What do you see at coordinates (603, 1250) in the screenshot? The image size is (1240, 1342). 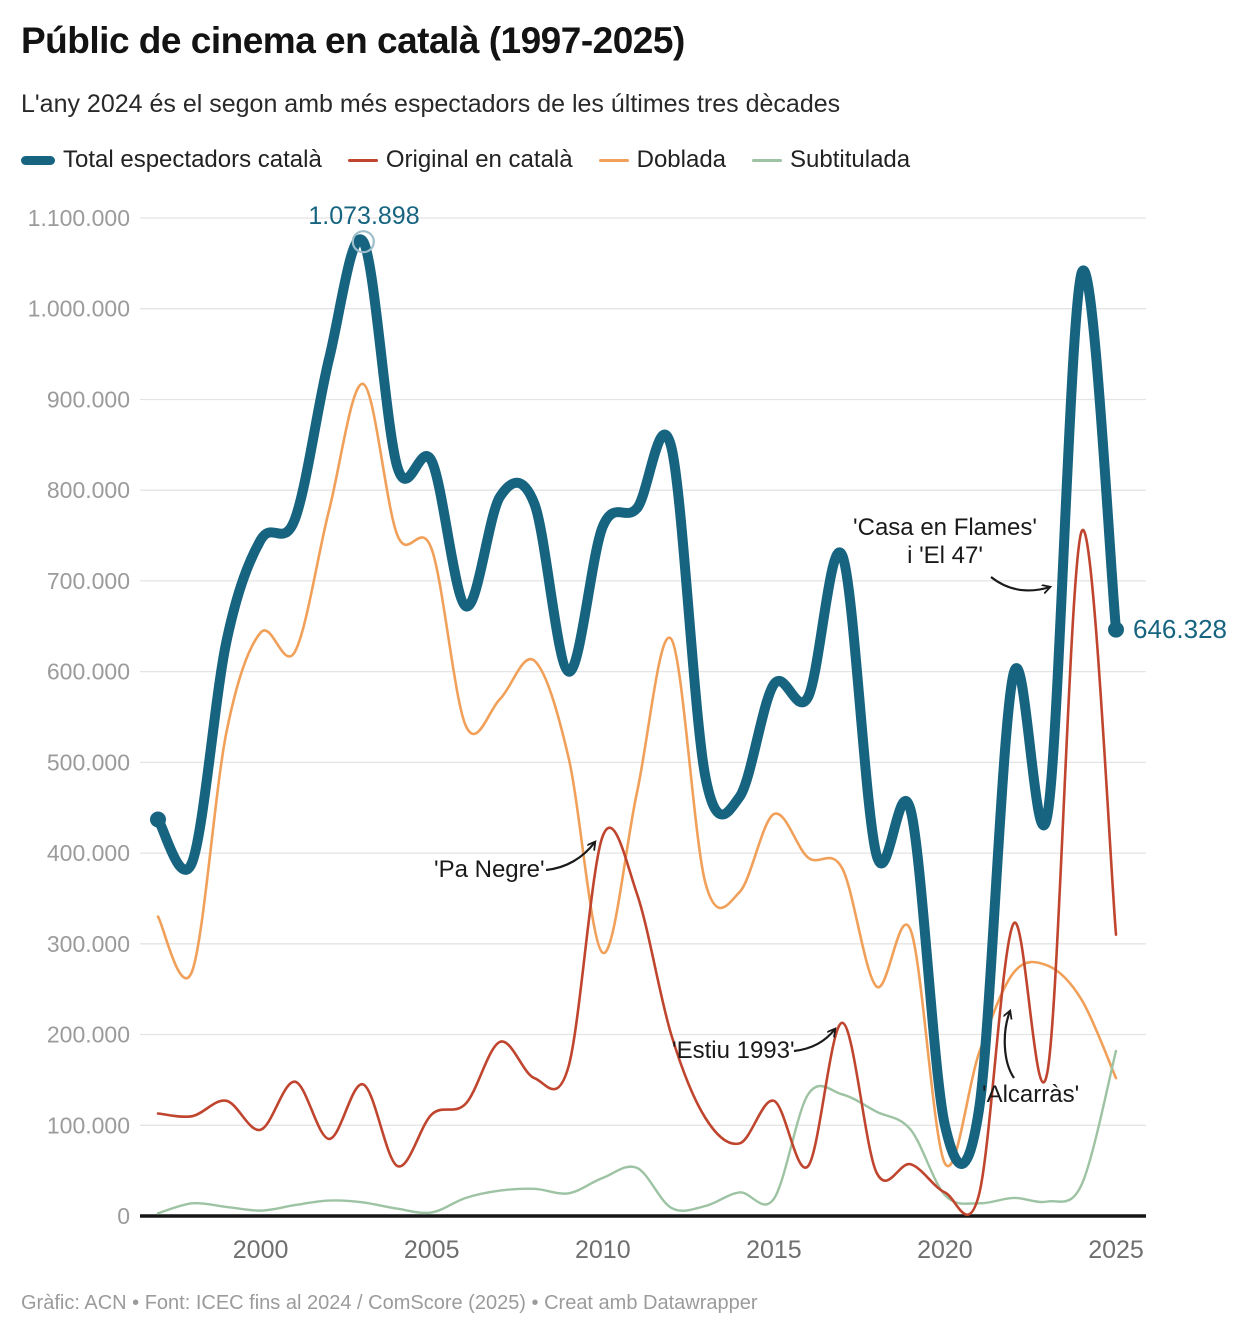 I see `x-tick-label: 2010` at bounding box center [603, 1250].